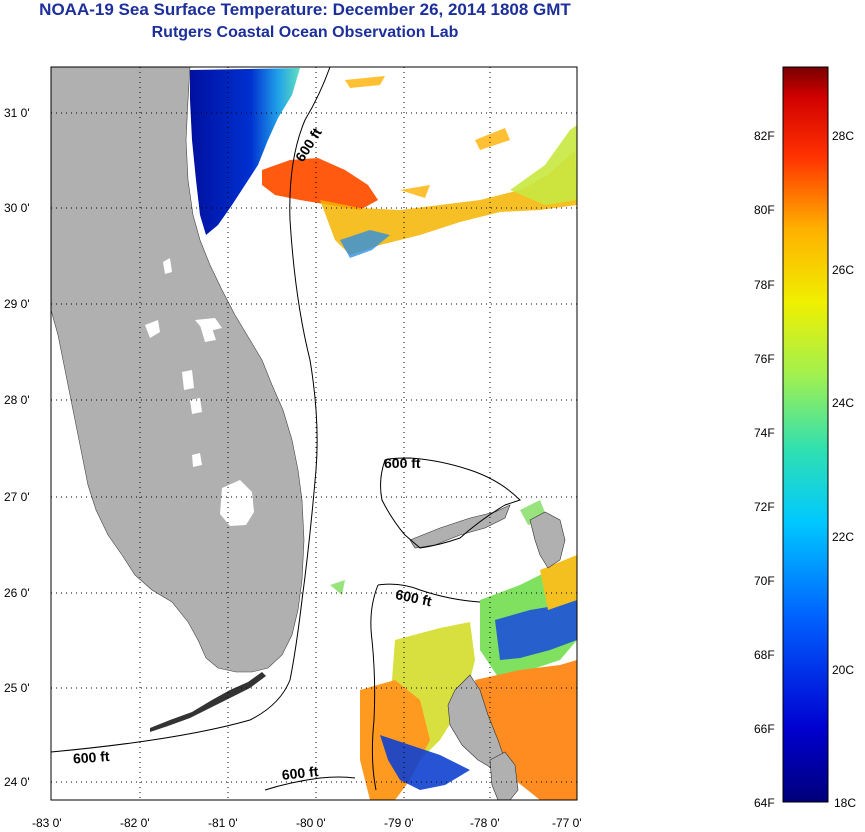 Image resolution: width=865 pixels, height=832 pixels. Describe the element at coordinates (17, 782) in the screenshot. I see `lat-tick: 24 0'` at that location.